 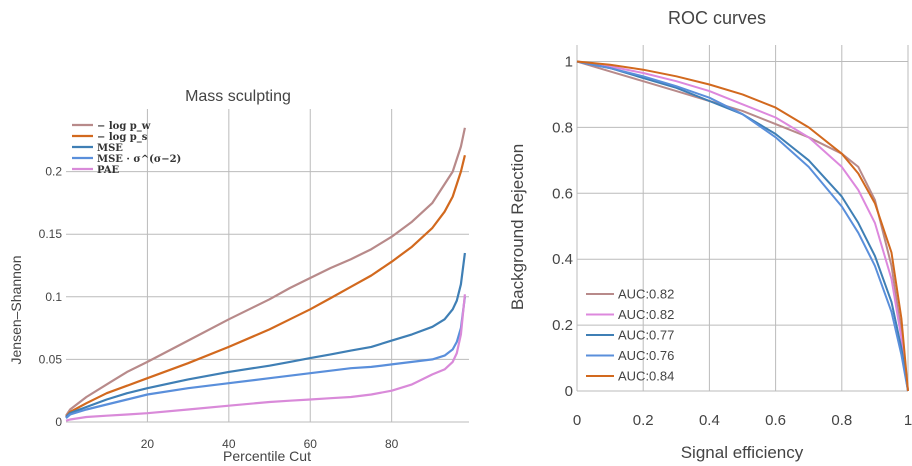 What do you see at coordinates (517, 227) in the screenshot?
I see `right-y-axis-label: Background Rejection` at bounding box center [517, 227].